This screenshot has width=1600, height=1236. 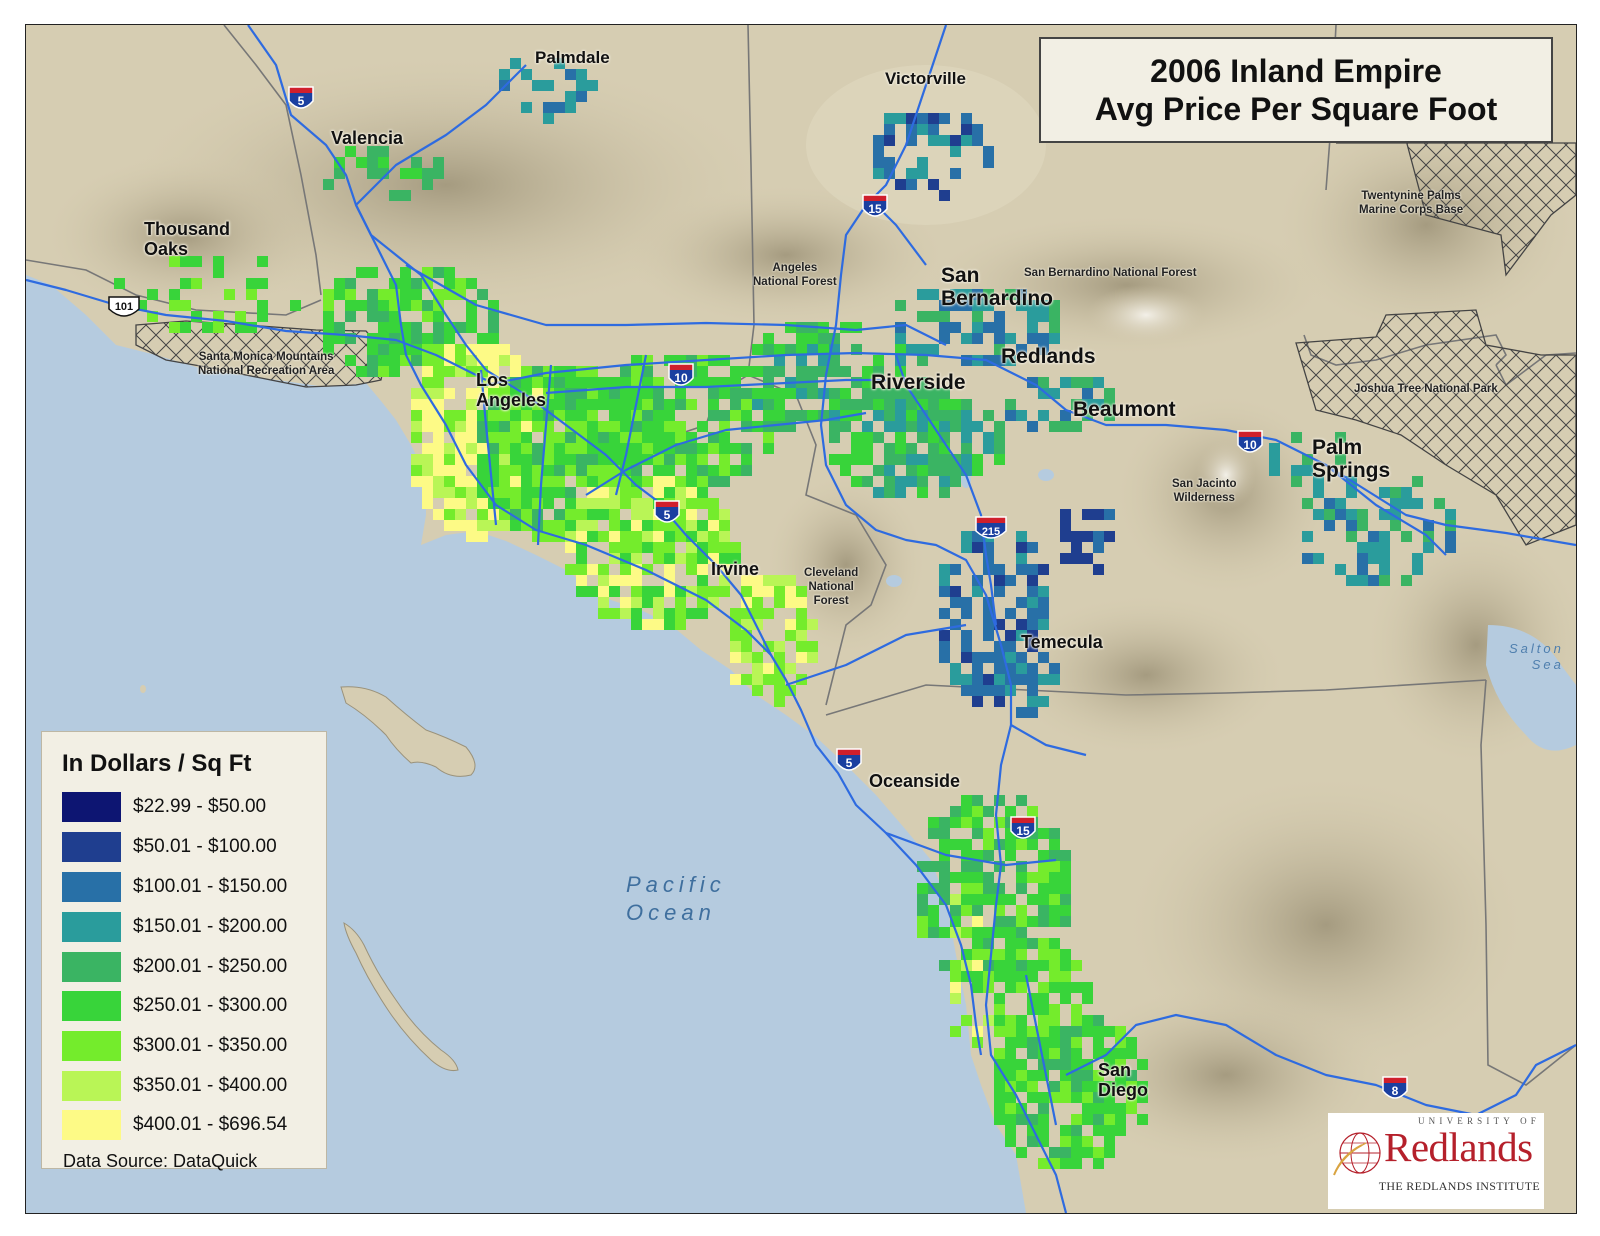 What do you see at coordinates (91, 847) in the screenshot?
I see `legend-swatch` at bounding box center [91, 847].